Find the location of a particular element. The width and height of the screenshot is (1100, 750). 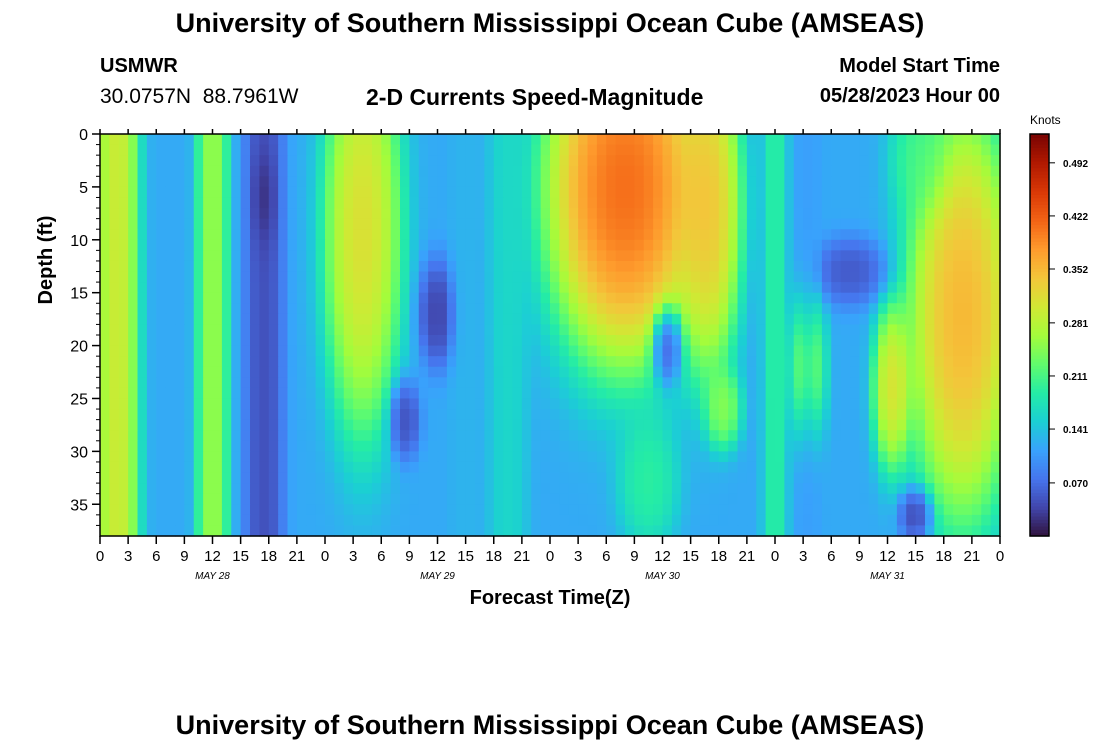

y-tick-label: 0 is located at coordinates (83, 135).